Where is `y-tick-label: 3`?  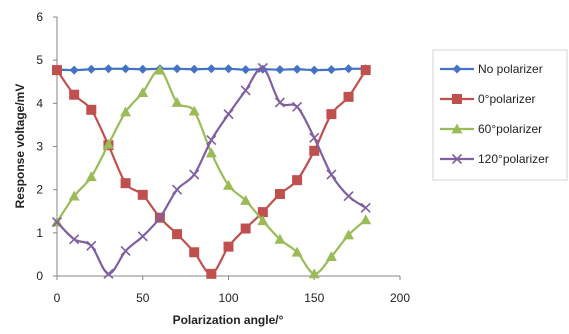
y-tick-label: 3 is located at coordinates (39, 147).